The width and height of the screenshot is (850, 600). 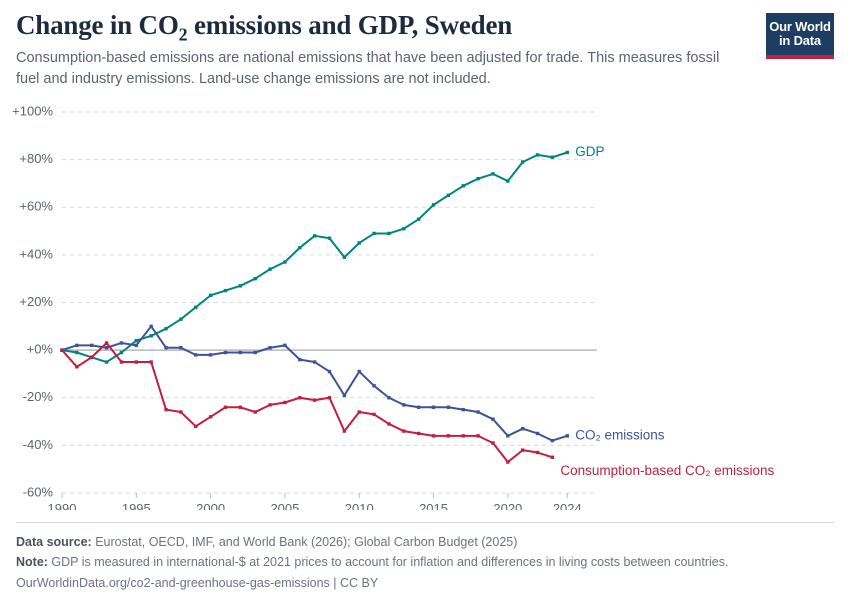 What do you see at coordinates (315, 383) in the screenshot?
I see `series-line` at bounding box center [315, 383].